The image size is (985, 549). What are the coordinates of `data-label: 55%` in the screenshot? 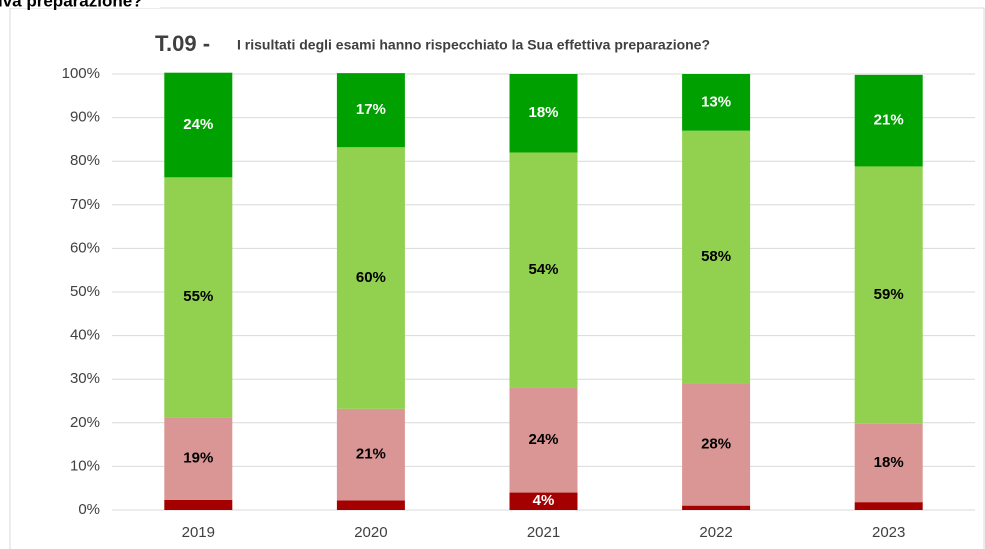 It's located at (198, 296).